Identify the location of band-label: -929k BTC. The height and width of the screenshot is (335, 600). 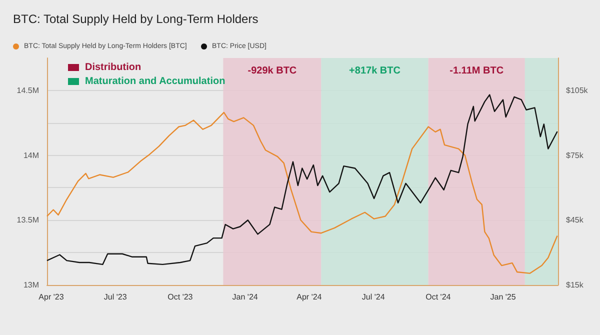
(272, 71).